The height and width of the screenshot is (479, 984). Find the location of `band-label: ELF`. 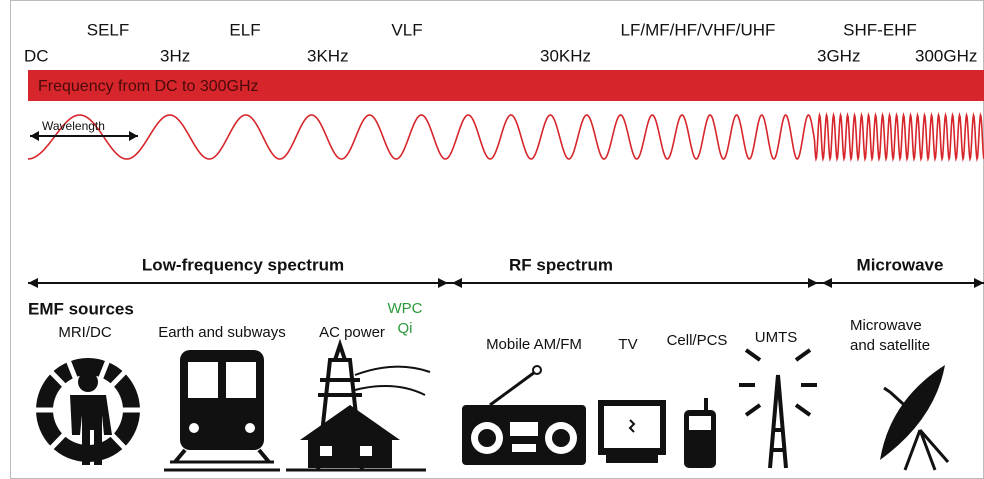

band-label: ELF is located at coordinates (244, 29).